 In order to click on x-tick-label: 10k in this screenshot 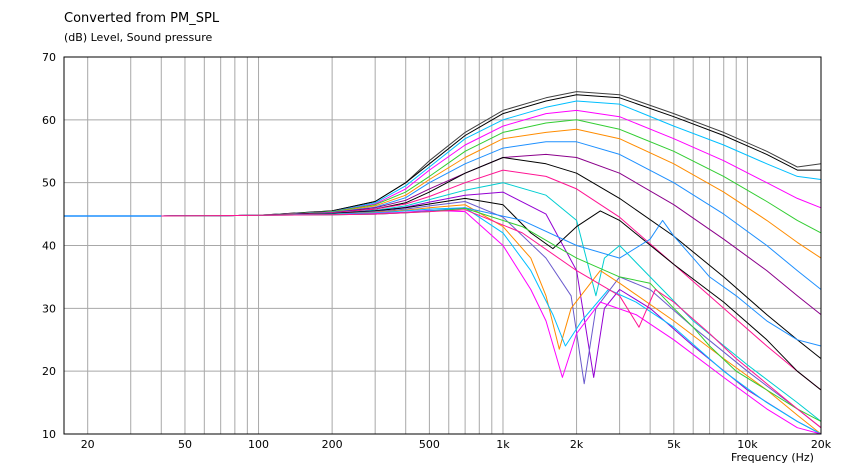, I will do `click(747, 444)`.